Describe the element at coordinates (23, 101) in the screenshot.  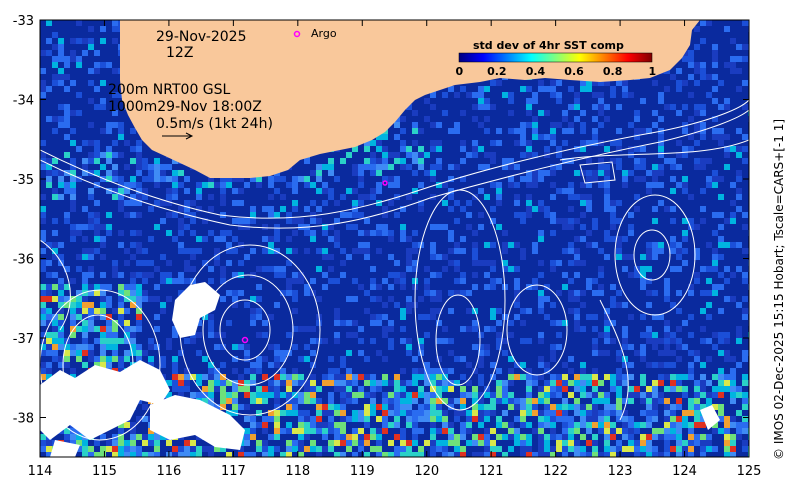
I see `y-tick-label: -34` at that location.